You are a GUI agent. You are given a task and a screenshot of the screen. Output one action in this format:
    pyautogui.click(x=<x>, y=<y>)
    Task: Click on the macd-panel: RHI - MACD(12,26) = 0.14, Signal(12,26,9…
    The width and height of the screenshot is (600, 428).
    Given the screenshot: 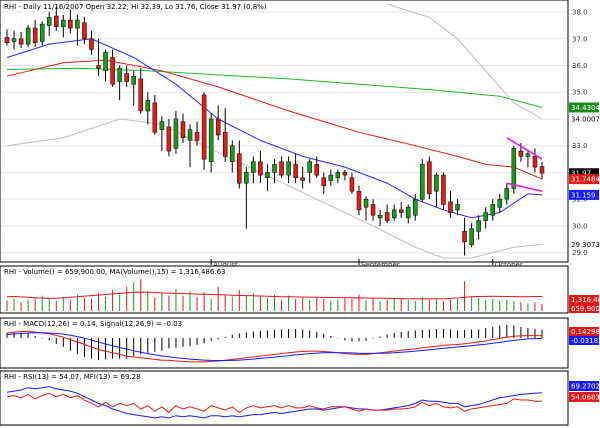 What is the action you would take?
    pyautogui.click(x=300, y=343)
    